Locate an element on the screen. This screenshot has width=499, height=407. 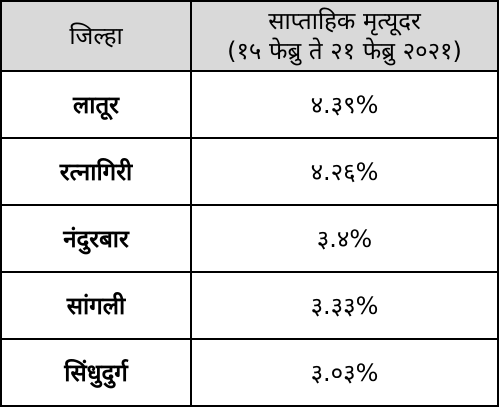
header-cell: जिल्हा is located at coordinates (96, 36).